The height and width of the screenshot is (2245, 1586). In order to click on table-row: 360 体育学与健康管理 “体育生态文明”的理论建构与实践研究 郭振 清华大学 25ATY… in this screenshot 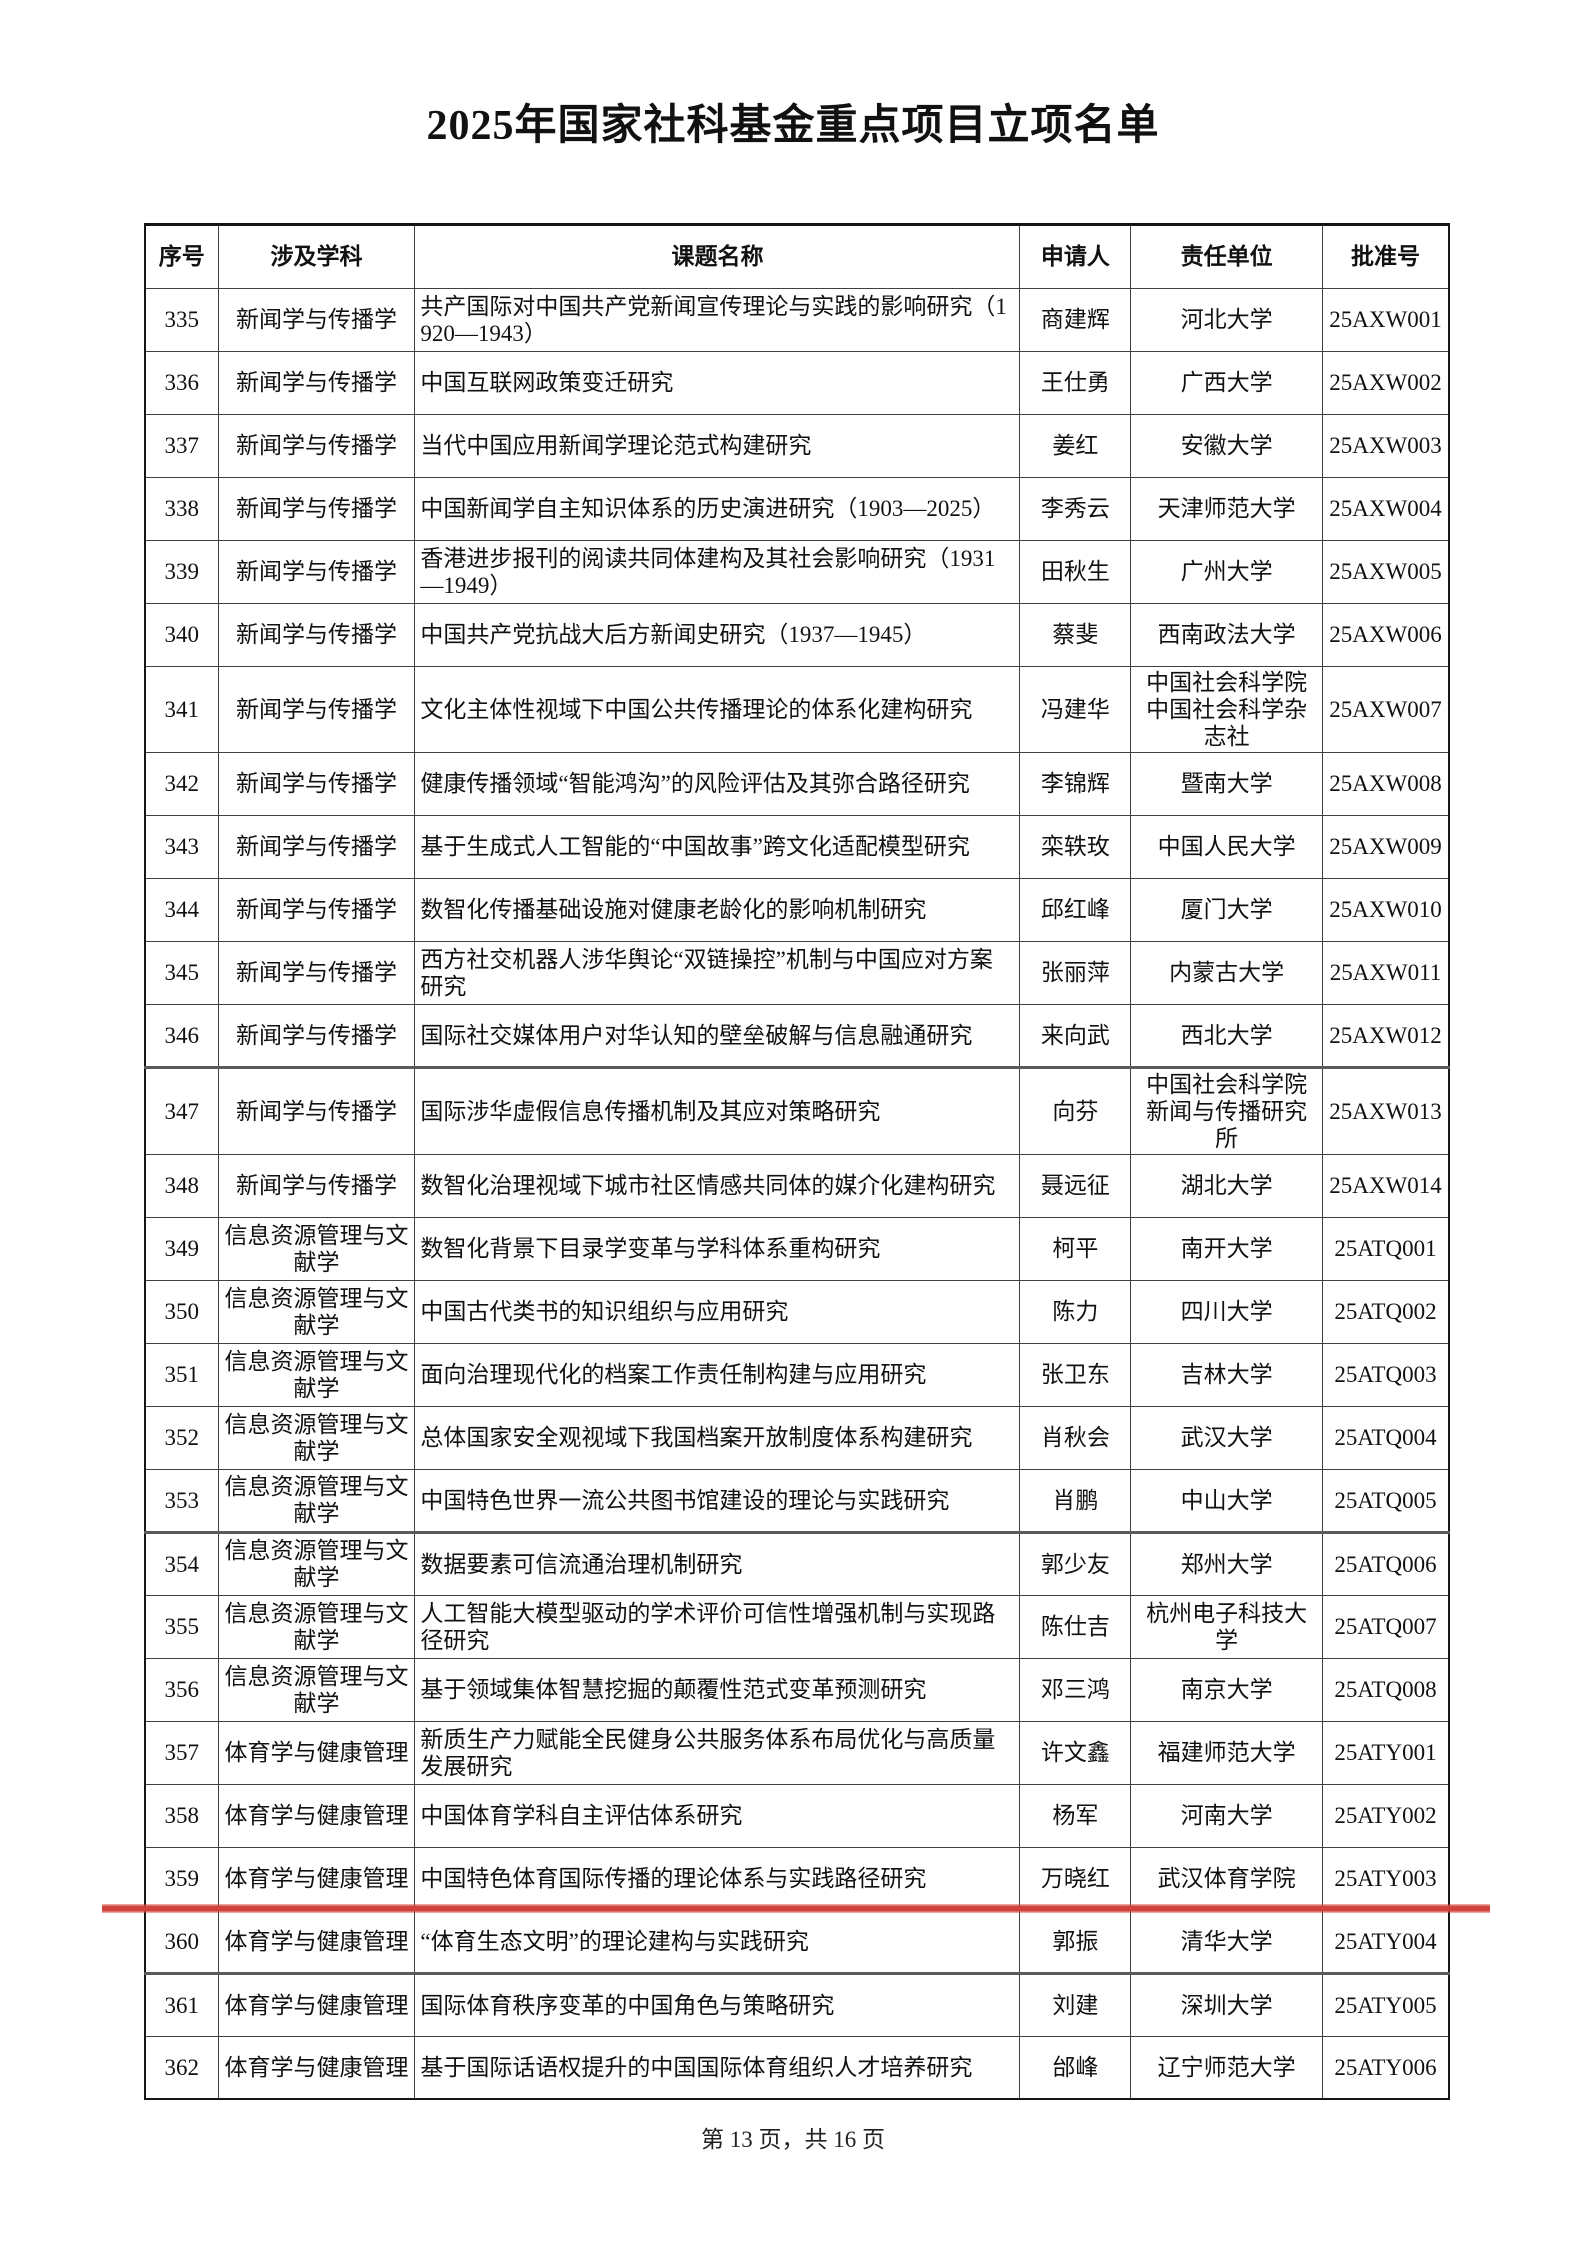, I will do `click(797, 1941)`.